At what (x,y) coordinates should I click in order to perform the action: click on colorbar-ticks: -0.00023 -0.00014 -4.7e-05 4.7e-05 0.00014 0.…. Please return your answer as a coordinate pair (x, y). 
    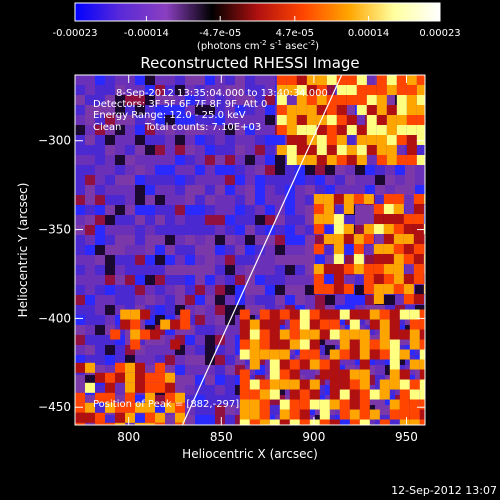
    Looking at the image, I should click on (257, 27).